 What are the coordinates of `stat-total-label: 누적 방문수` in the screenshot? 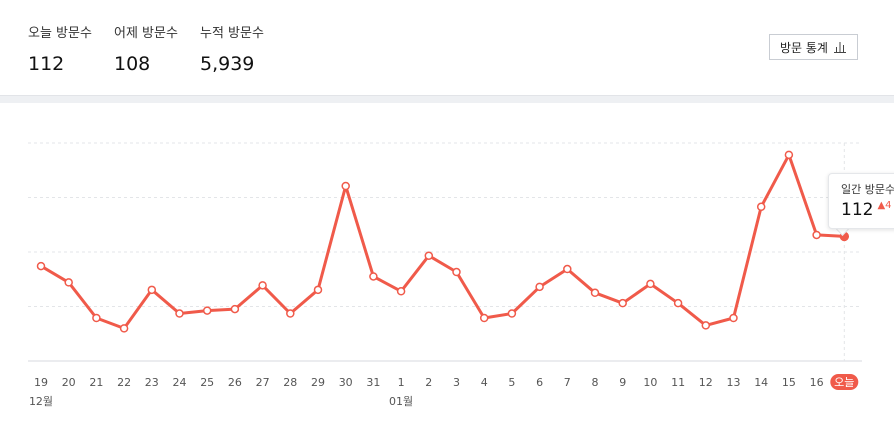 It's located at (232, 33).